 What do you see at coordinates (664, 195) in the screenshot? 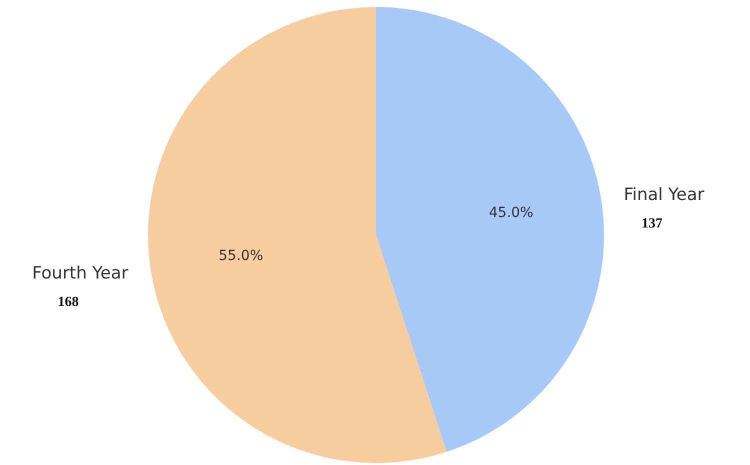
I see `slice-label: Final Year` at bounding box center [664, 195].